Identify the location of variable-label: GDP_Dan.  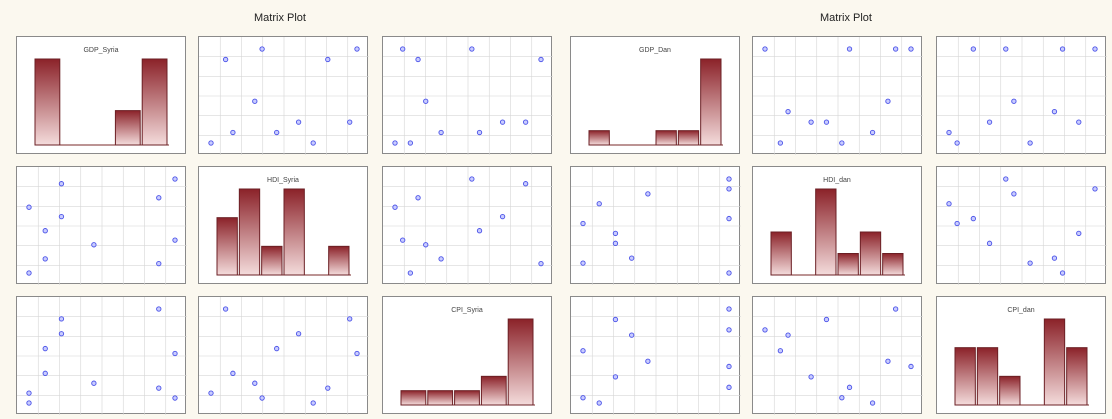
(655, 50).